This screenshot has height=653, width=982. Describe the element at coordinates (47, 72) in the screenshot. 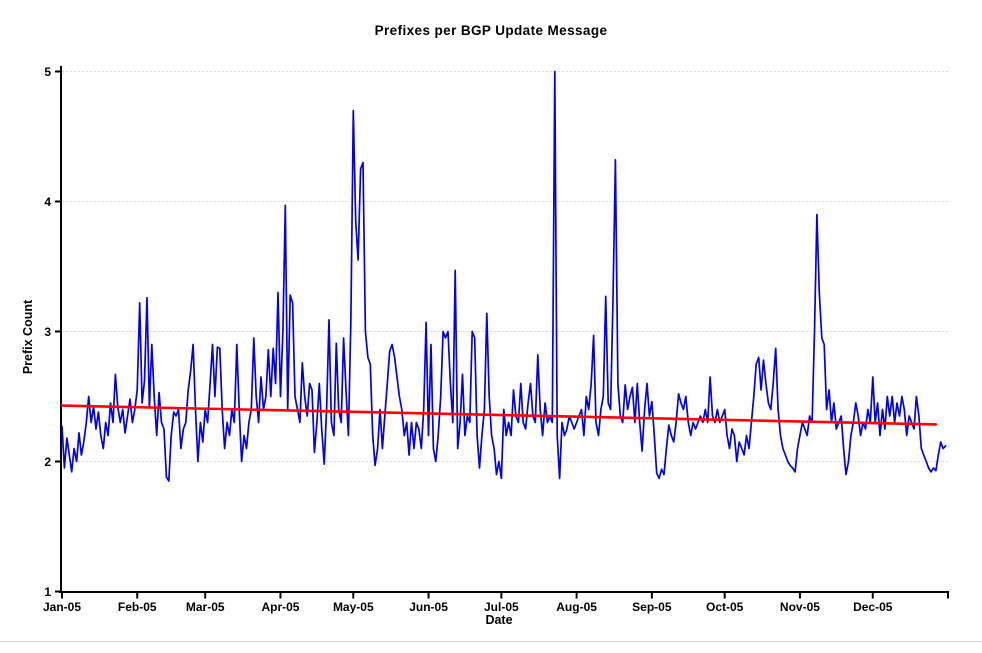

I see `y-tick-label: 5` at that location.